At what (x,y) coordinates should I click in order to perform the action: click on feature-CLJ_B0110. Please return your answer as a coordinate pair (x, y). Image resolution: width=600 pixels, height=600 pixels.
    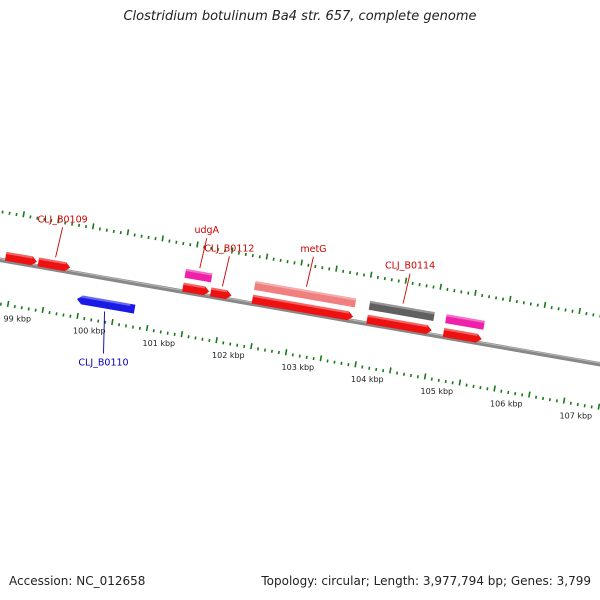
    Looking at the image, I should click on (106, 304).